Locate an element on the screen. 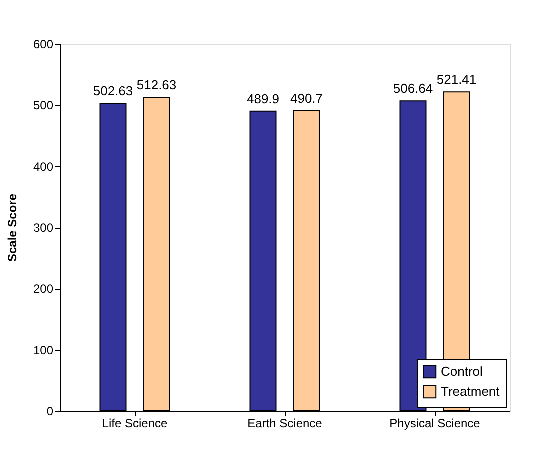  y-tick-label: 100 is located at coordinates (43, 350).